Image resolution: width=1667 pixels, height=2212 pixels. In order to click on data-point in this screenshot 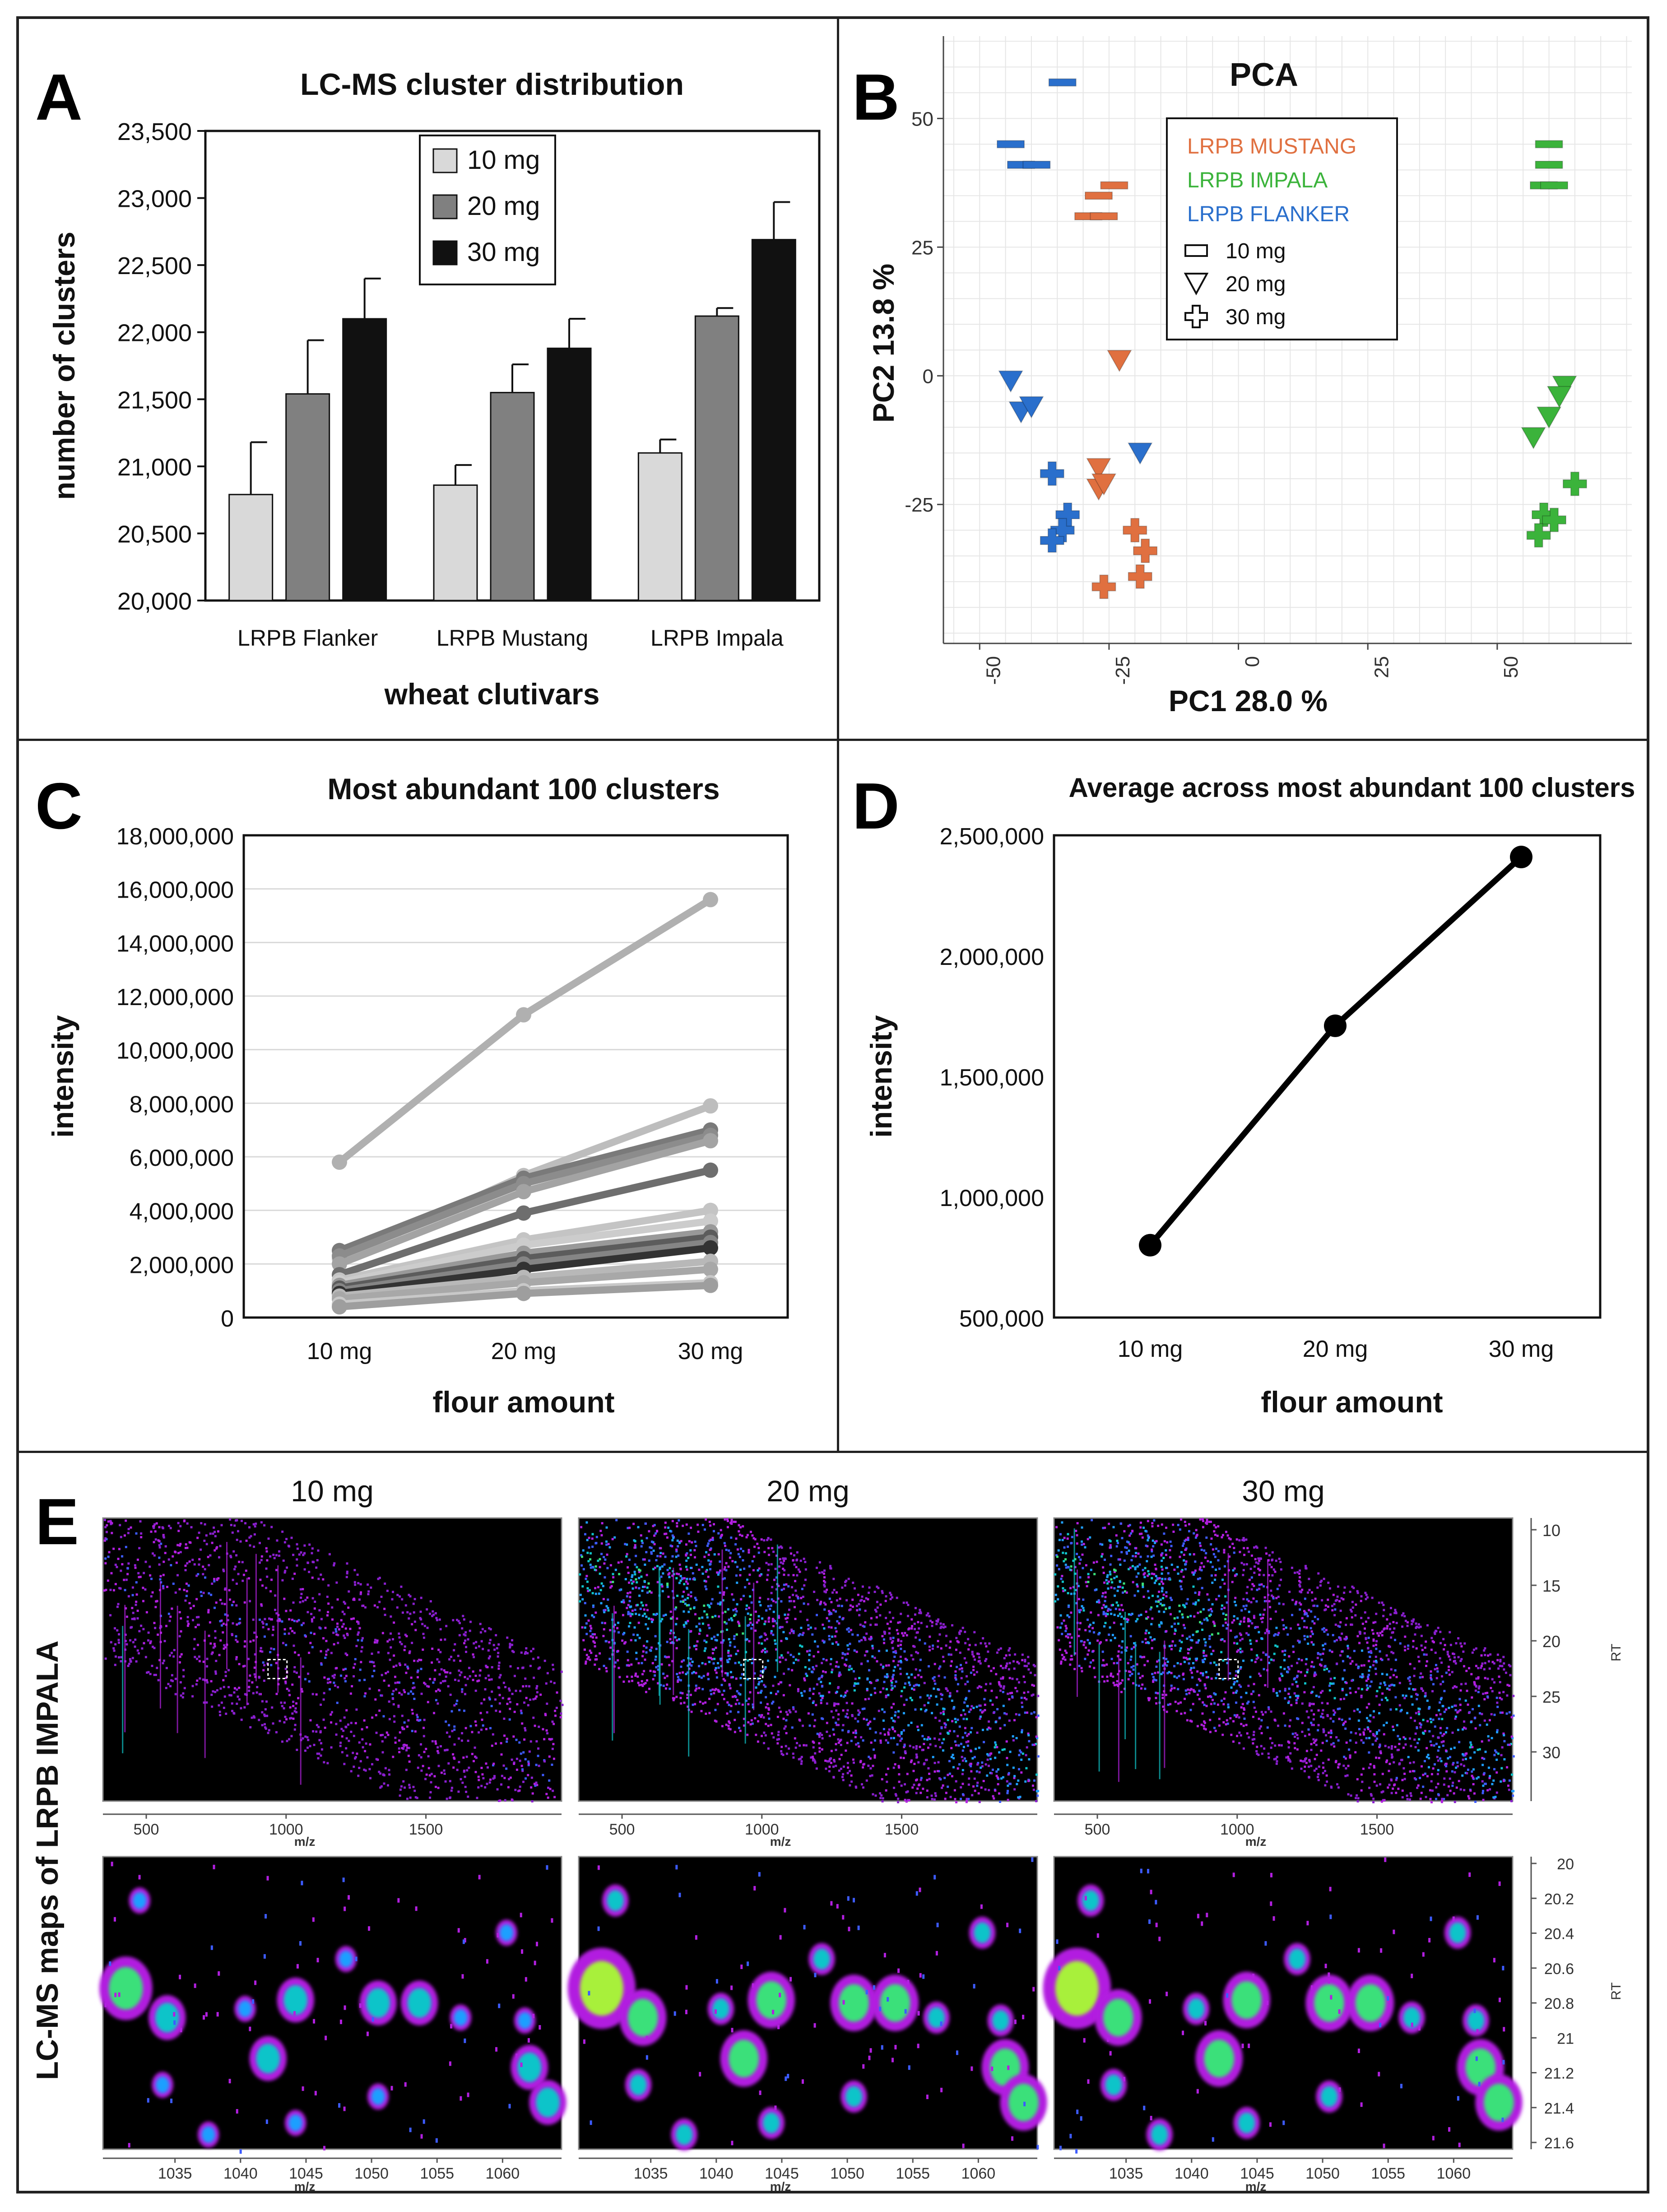, I will do `click(340, 1162)`.